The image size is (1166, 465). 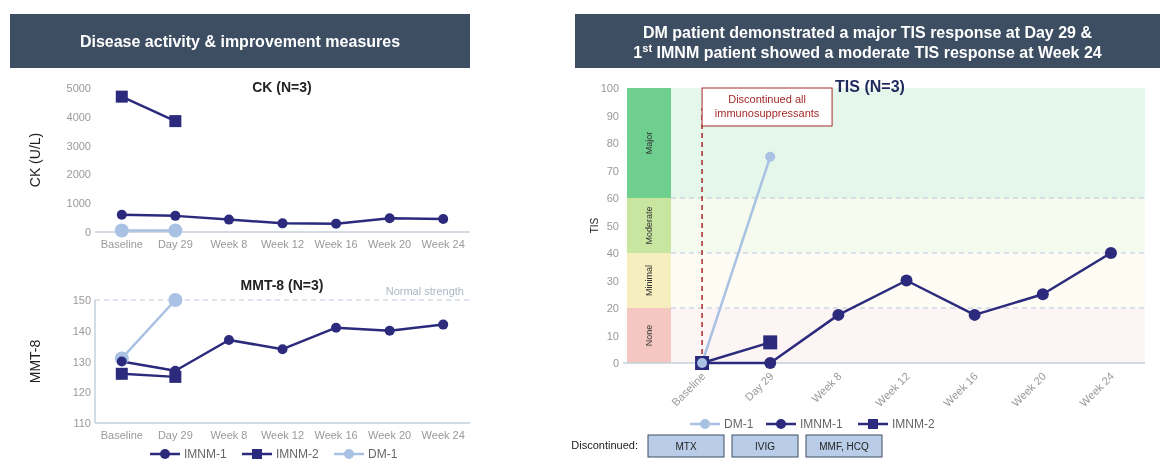 What do you see at coordinates (867, 42) in the screenshot?
I see `text: DM patient demonstrated a major TIS response at Day 29 & 1$^{st}$ IMNM patient showed a moderate TIS response at Week 24` at bounding box center [867, 42].